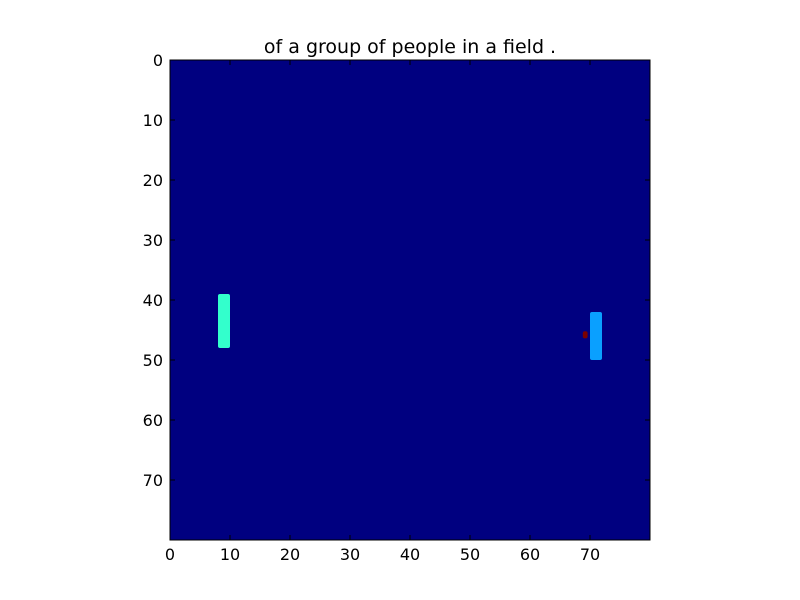 The height and width of the screenshot is (600, 800). What do you see at coordinates (590, 554) in the screenshot?
I see `x-tick-label: 70` at bounding box center [590, 554].